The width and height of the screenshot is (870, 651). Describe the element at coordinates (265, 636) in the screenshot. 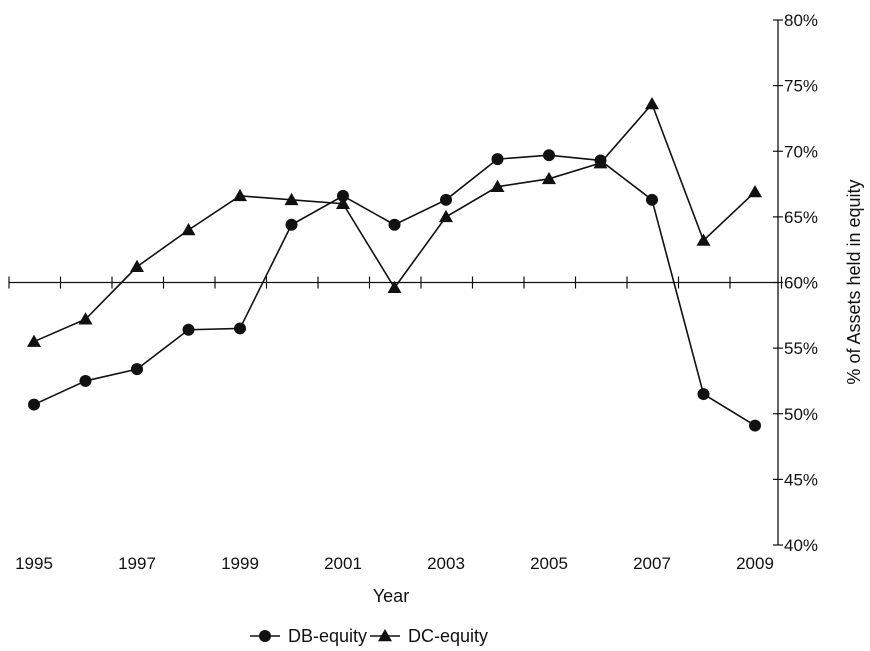

I see `db-equity-legend-marker` at that location.